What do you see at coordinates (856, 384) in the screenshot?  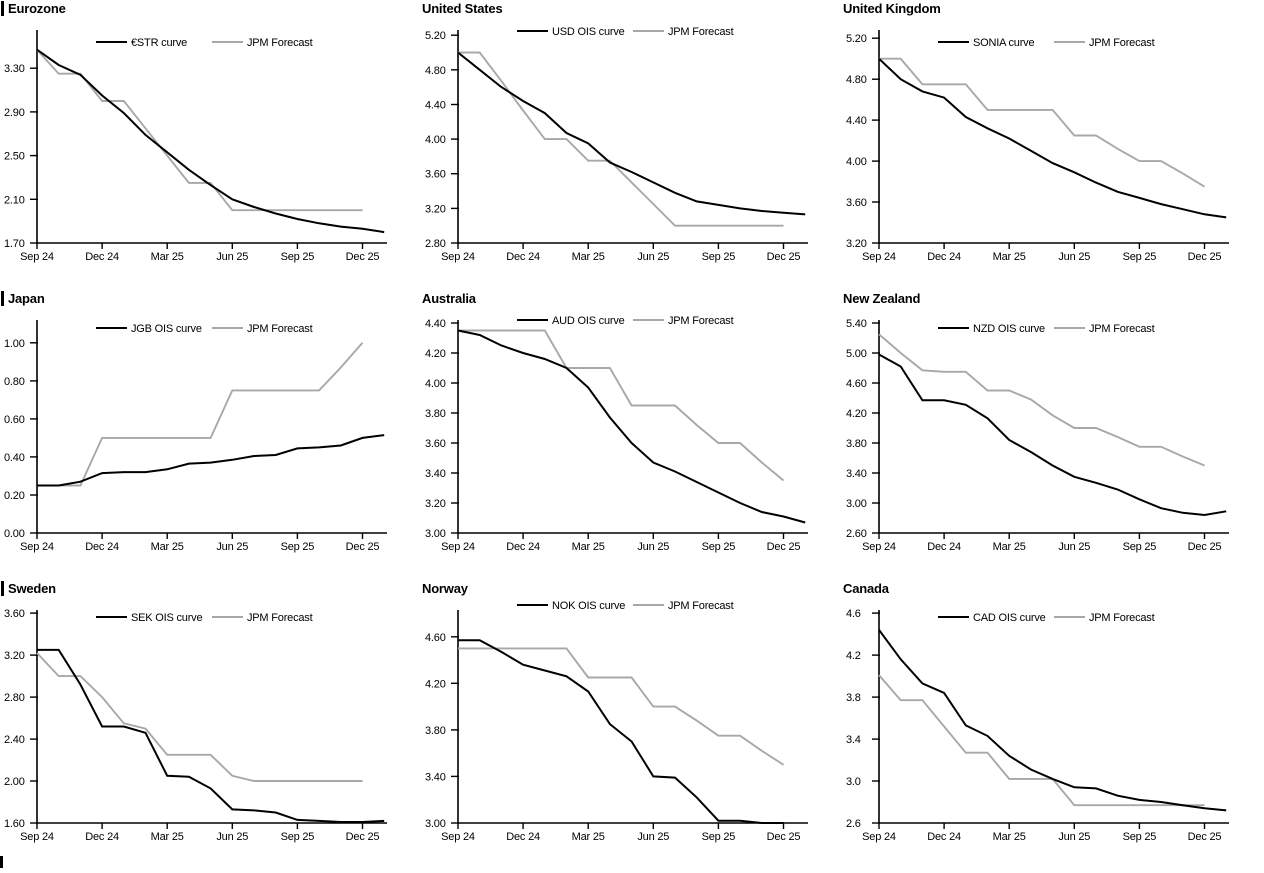 I see `y-tick-label: 4.60` at bounding box center [856, 384].